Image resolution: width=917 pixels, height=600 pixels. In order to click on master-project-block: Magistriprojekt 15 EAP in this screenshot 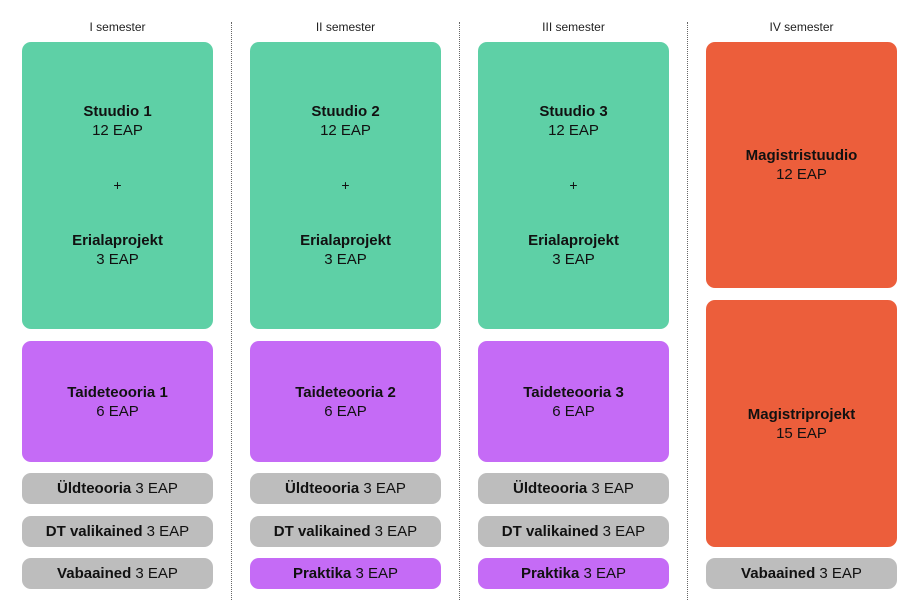, I will do `click(801, 423)`.